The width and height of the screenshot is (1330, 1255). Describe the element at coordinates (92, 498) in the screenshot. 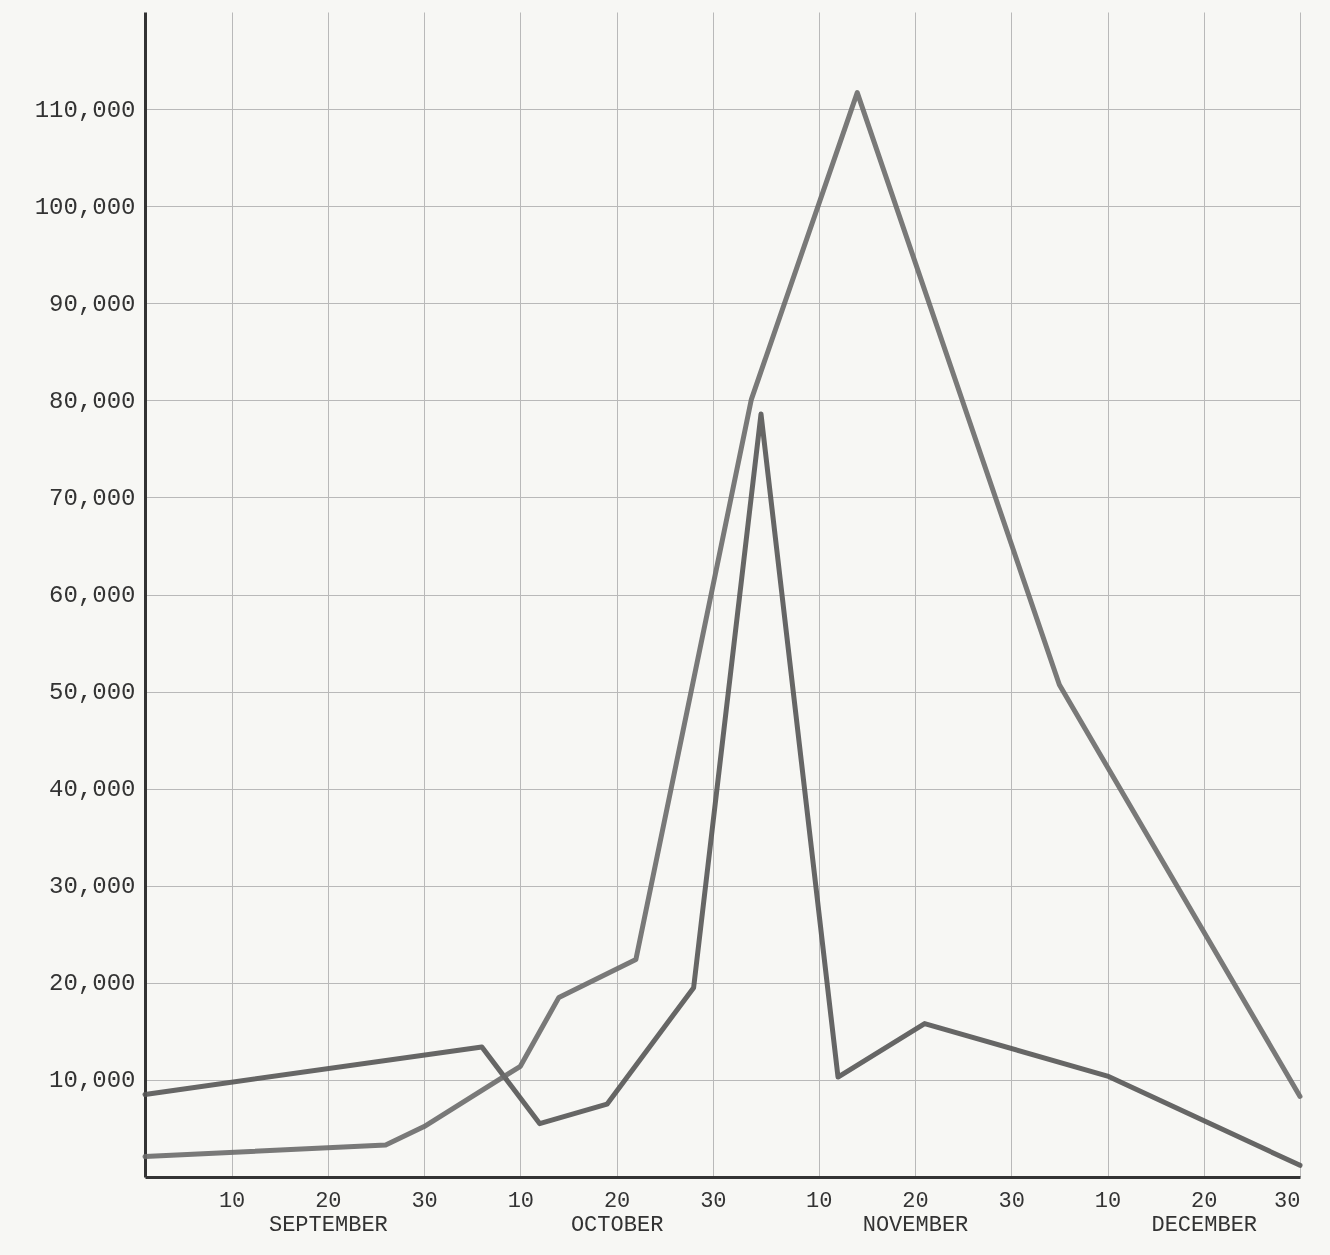

I see `y-tick-label: 70,000` at that location.